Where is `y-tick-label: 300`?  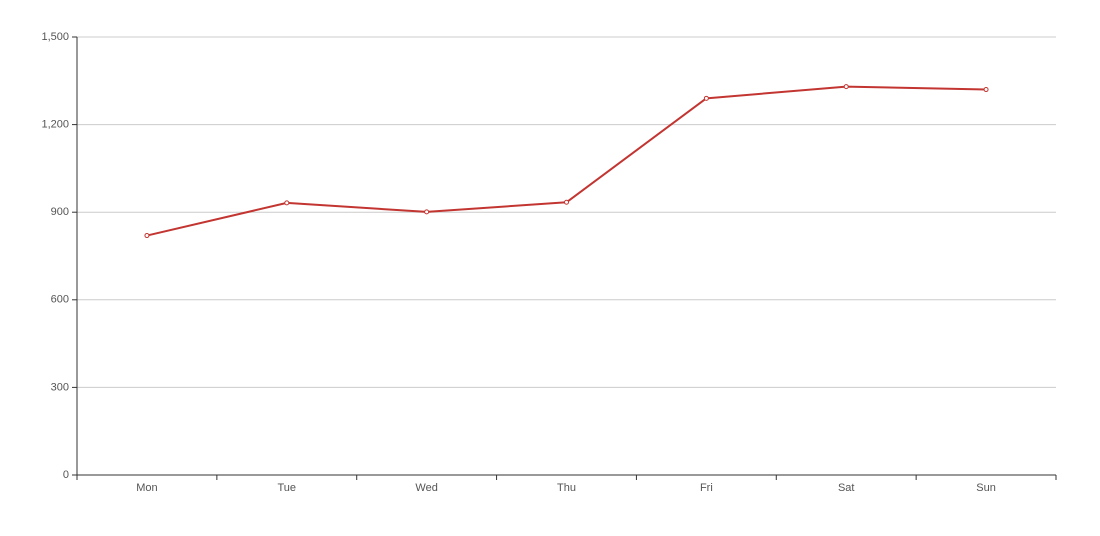
y-tick-label: 300 is located at coordinates (60, 387).